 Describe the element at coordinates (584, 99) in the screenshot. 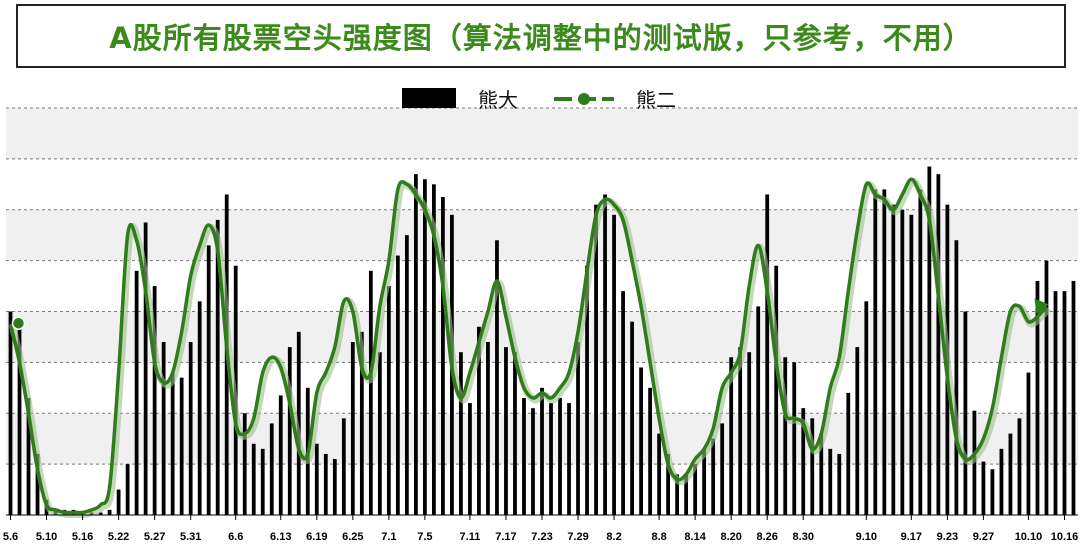

I see `legend-swatch-dot` at that location.